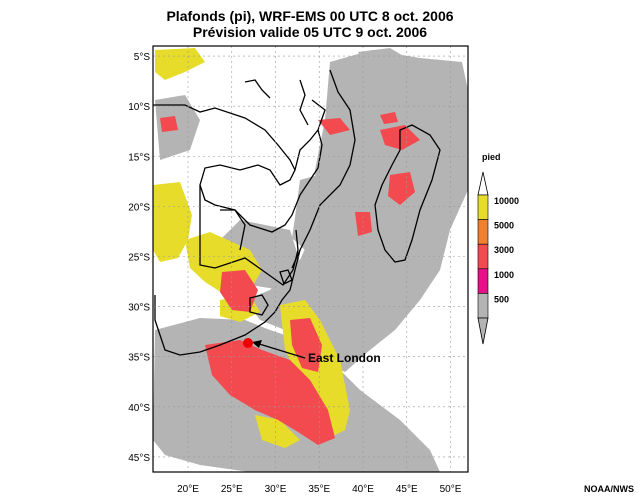 This screenshot has height=500, width=640. What do you see at coordinates (239, 291) in the screenshot?
I see `red-cloud-interior` at bounding box center [239, 291].